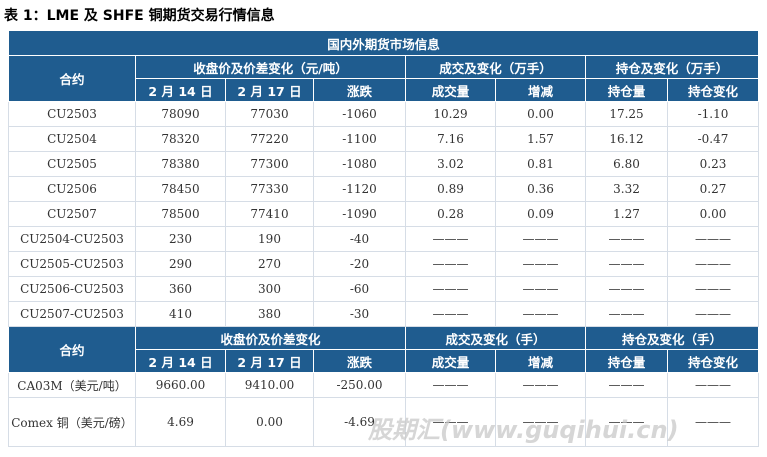 The width and height of the screenshot is (767, 457). Describe the element at coordinates (180, 385) in the screenshot. I see `data-cell: 9660.00` at that location.